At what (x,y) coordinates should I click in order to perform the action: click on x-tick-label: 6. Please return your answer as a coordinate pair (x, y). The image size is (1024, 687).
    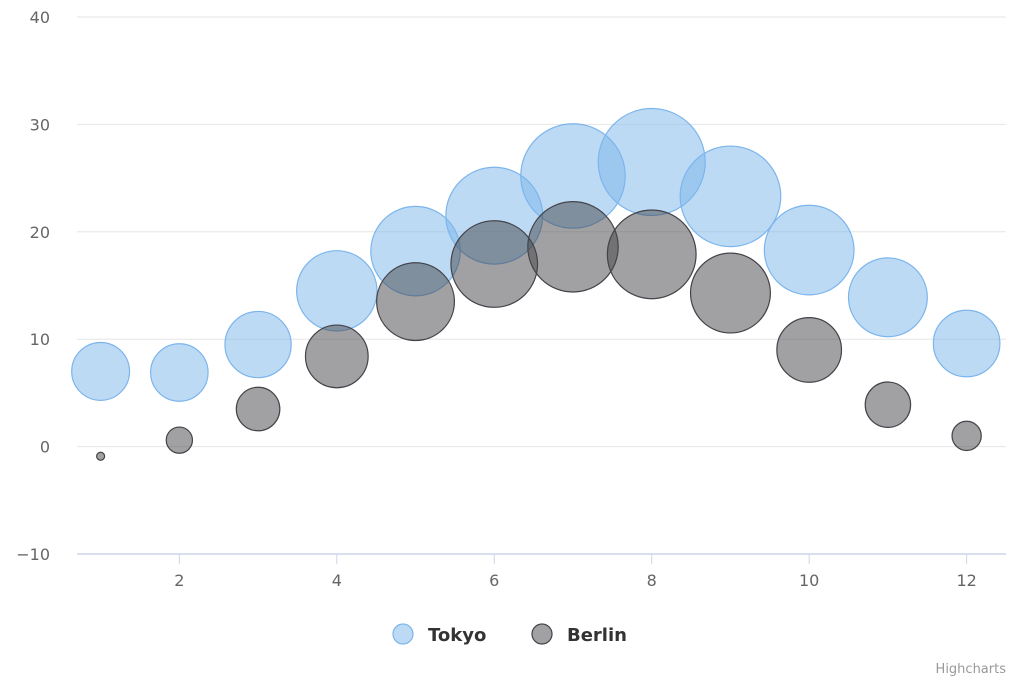
    Looking at the image, I should click on (494, 580).